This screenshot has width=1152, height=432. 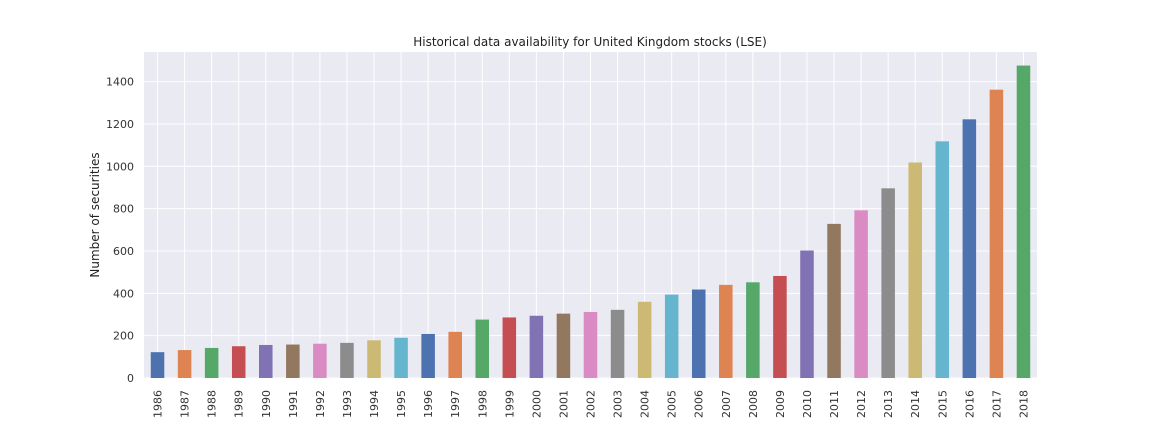 I want to click on x-tick-label: 2007, so click(x=726, y=404).